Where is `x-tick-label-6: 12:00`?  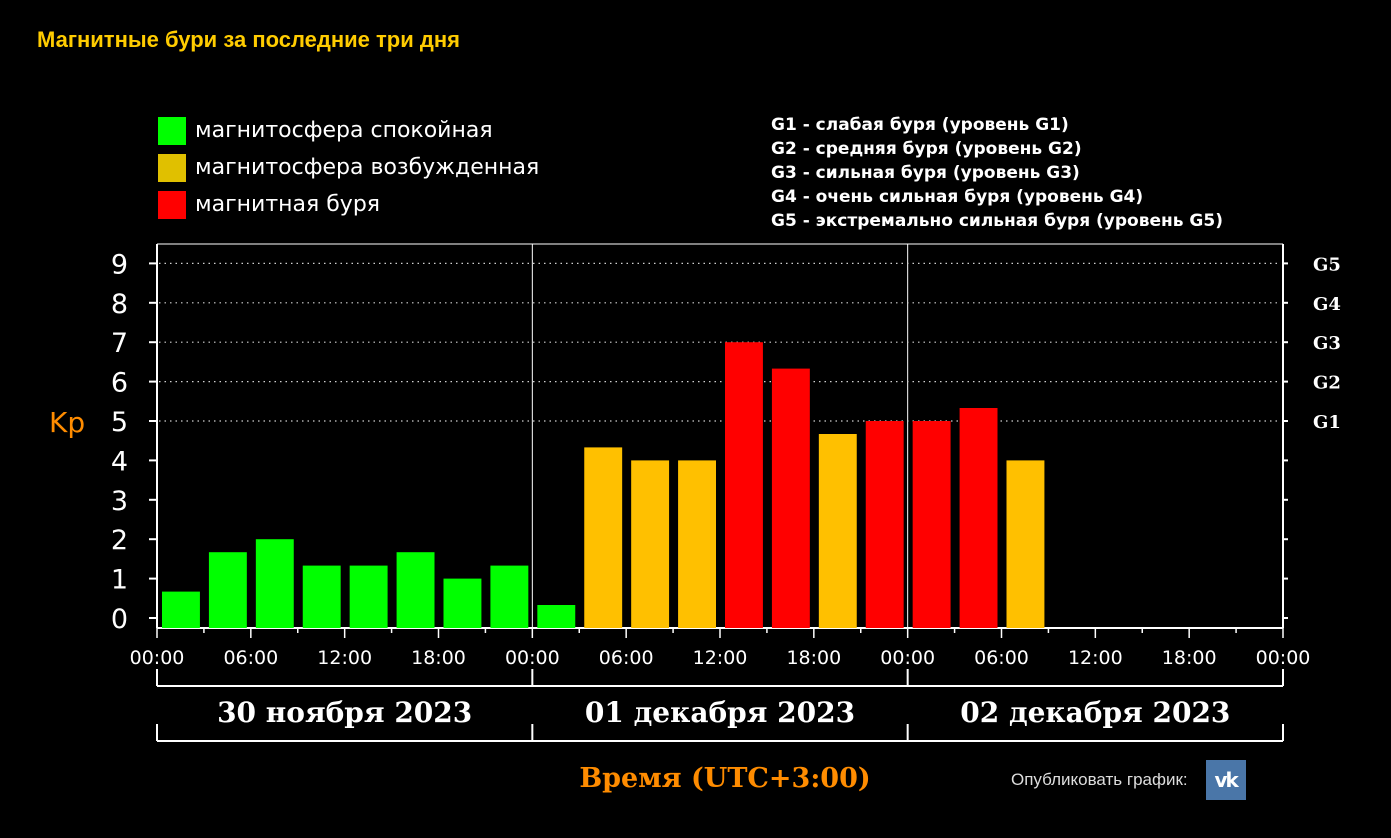 x-tick-label-6: 12:00 is located at coordinates (720, 658).